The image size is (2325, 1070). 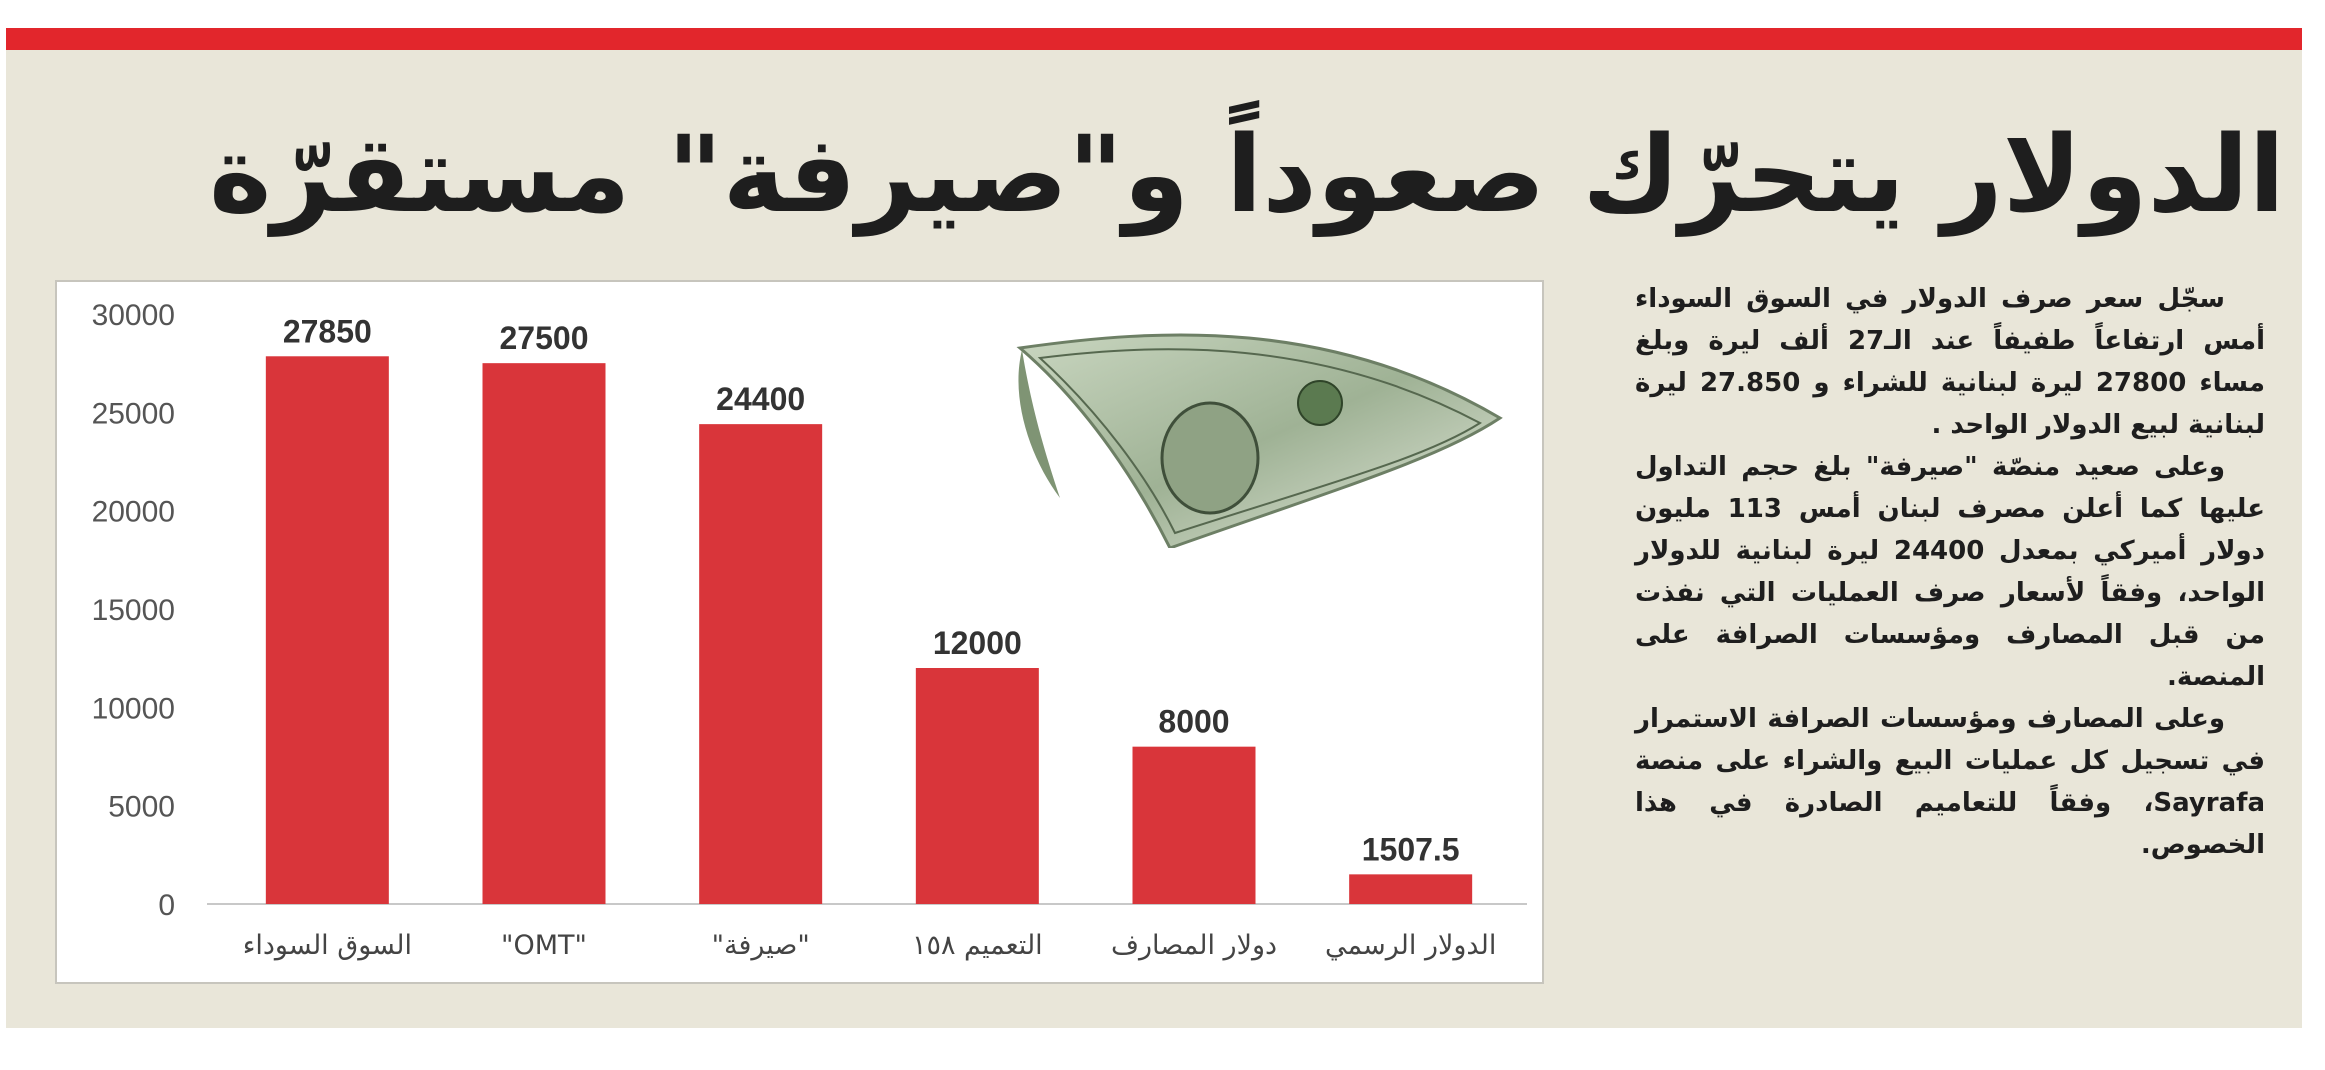 What do you see at coordinates (133, 708) in the screenshot?
I see `y-tick-label: 10000` at bounding box center [133, 708].